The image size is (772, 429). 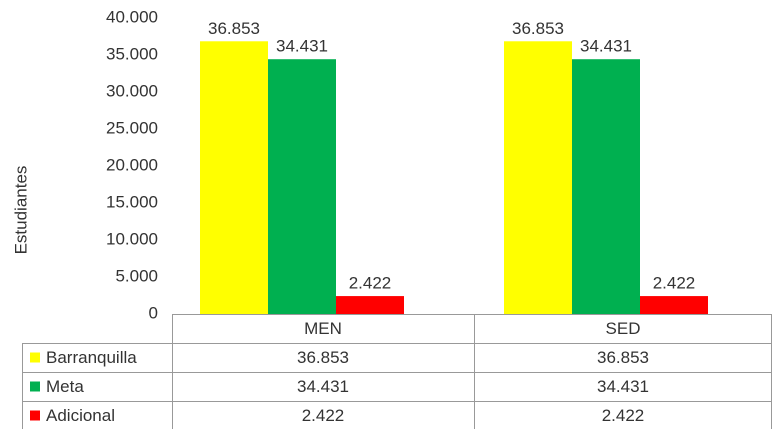 I want to click on y-tick-label: 5.000, so click(x=136, y=275).